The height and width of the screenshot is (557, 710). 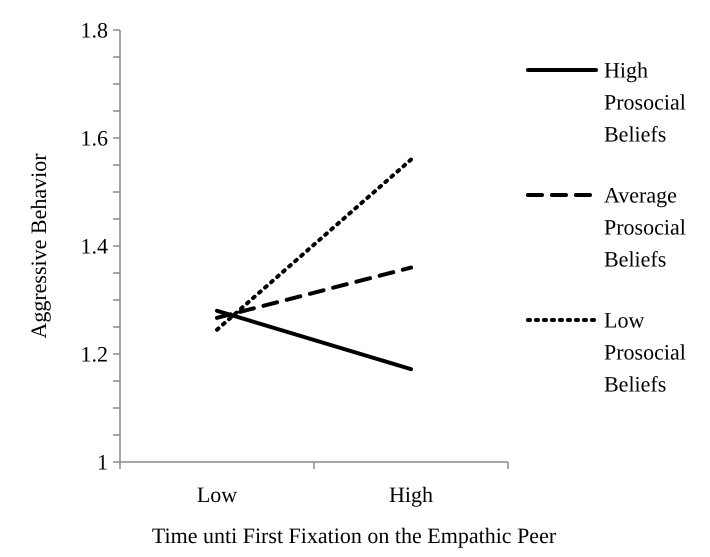 What do you see at coordinates (94, 30) in the screenshot?
I see `y-tick-label: 1.8` at bounding box center [94, 30].